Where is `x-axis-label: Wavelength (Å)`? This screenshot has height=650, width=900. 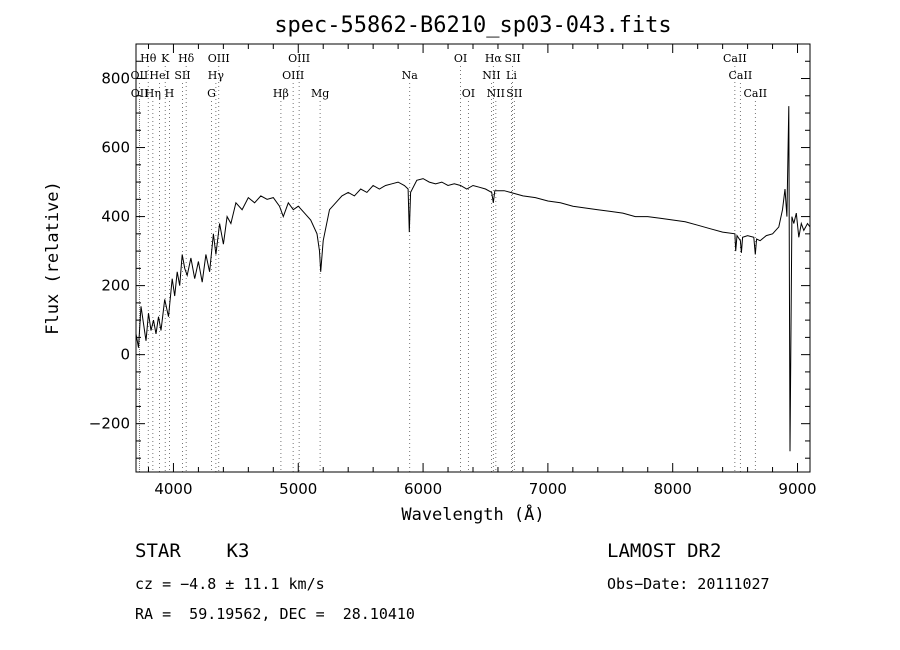
x-axis-label: Wavelength (Å) is located at coordinates (472, 514).